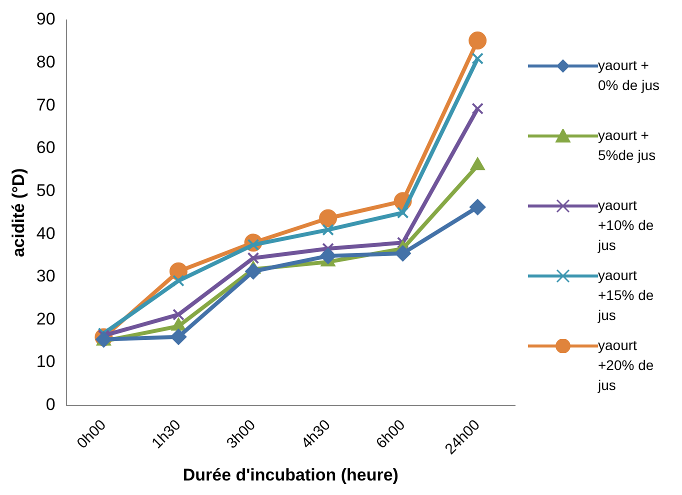  I want to click on legend-label: yaourt + 5%de jus, so click(627, 145).